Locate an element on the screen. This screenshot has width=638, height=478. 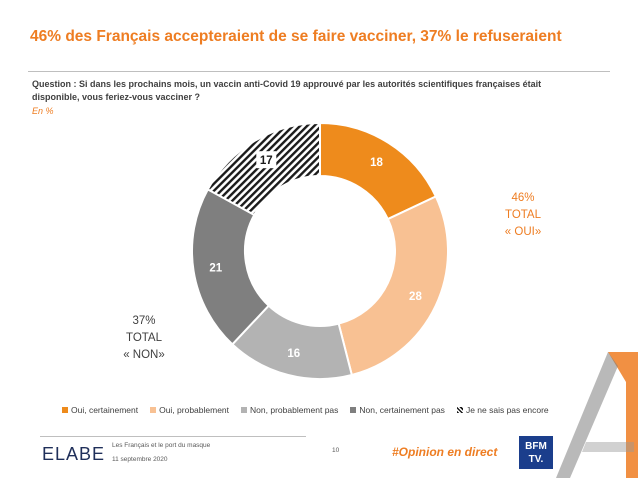
donut-slice-je-ne-sais-pas-encore is located at coordinates (263, 169).